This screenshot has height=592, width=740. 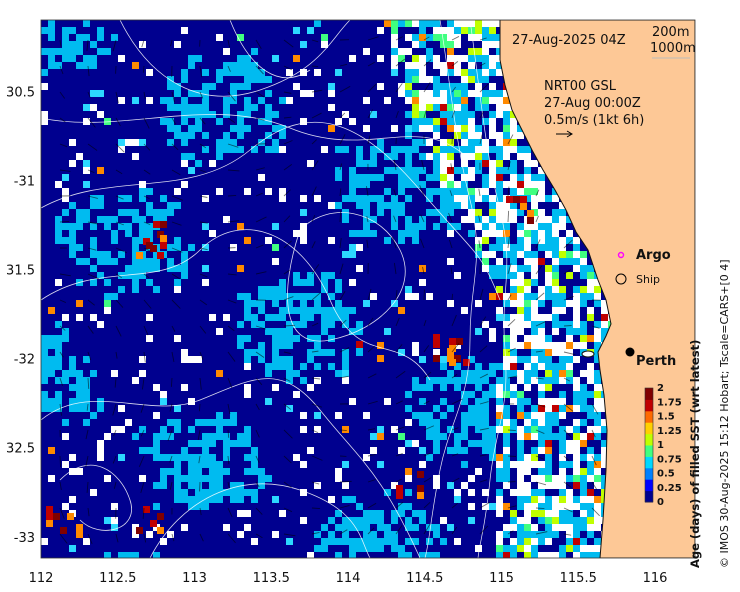 I want to click on colorbar-segment, so click(x=649, y=394).